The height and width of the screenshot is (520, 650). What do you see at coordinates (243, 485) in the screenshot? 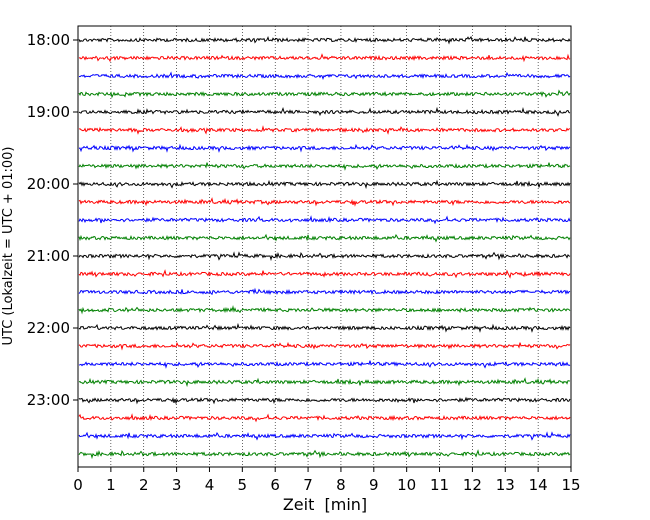
I see `x-tick-label-5: 5` at bounding box center [243, 485].